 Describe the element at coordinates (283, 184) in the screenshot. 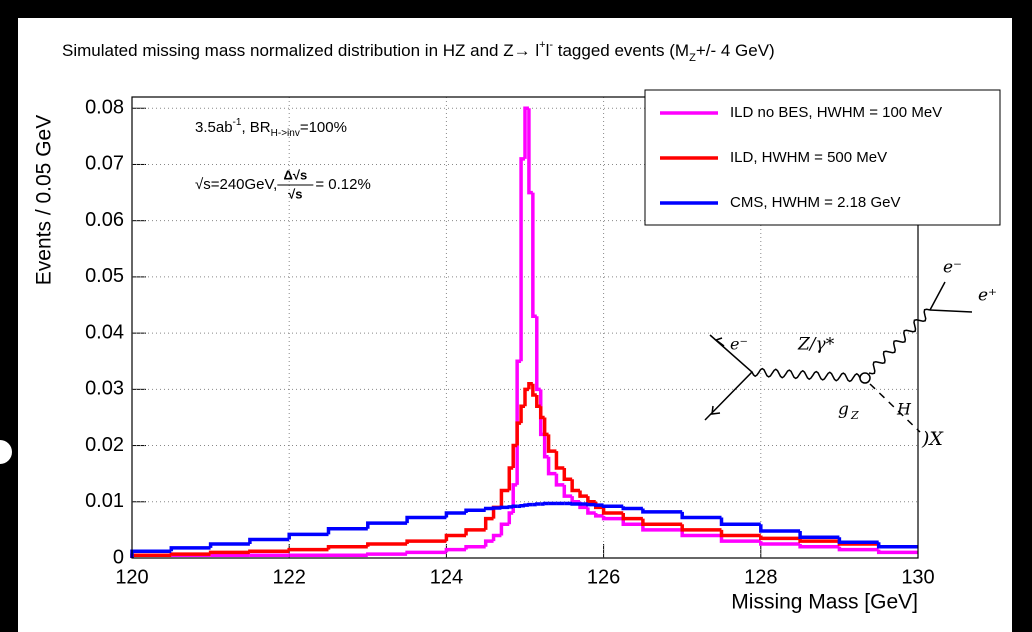

I see `annotation: √s=240GeV, Δ√s √s = 0.12%` at that location.